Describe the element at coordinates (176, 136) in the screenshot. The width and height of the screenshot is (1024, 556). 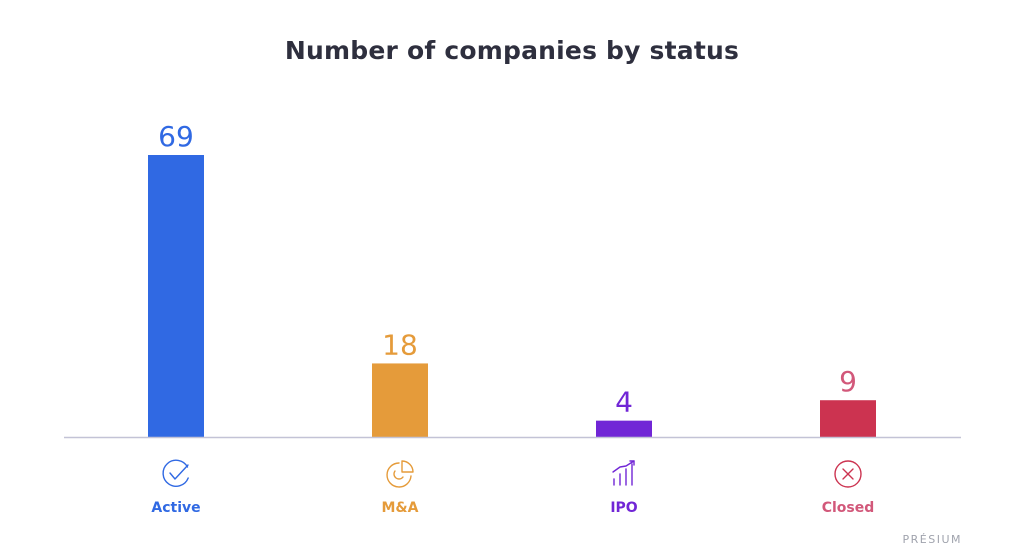
I see `value-label-active: 69` at that location.